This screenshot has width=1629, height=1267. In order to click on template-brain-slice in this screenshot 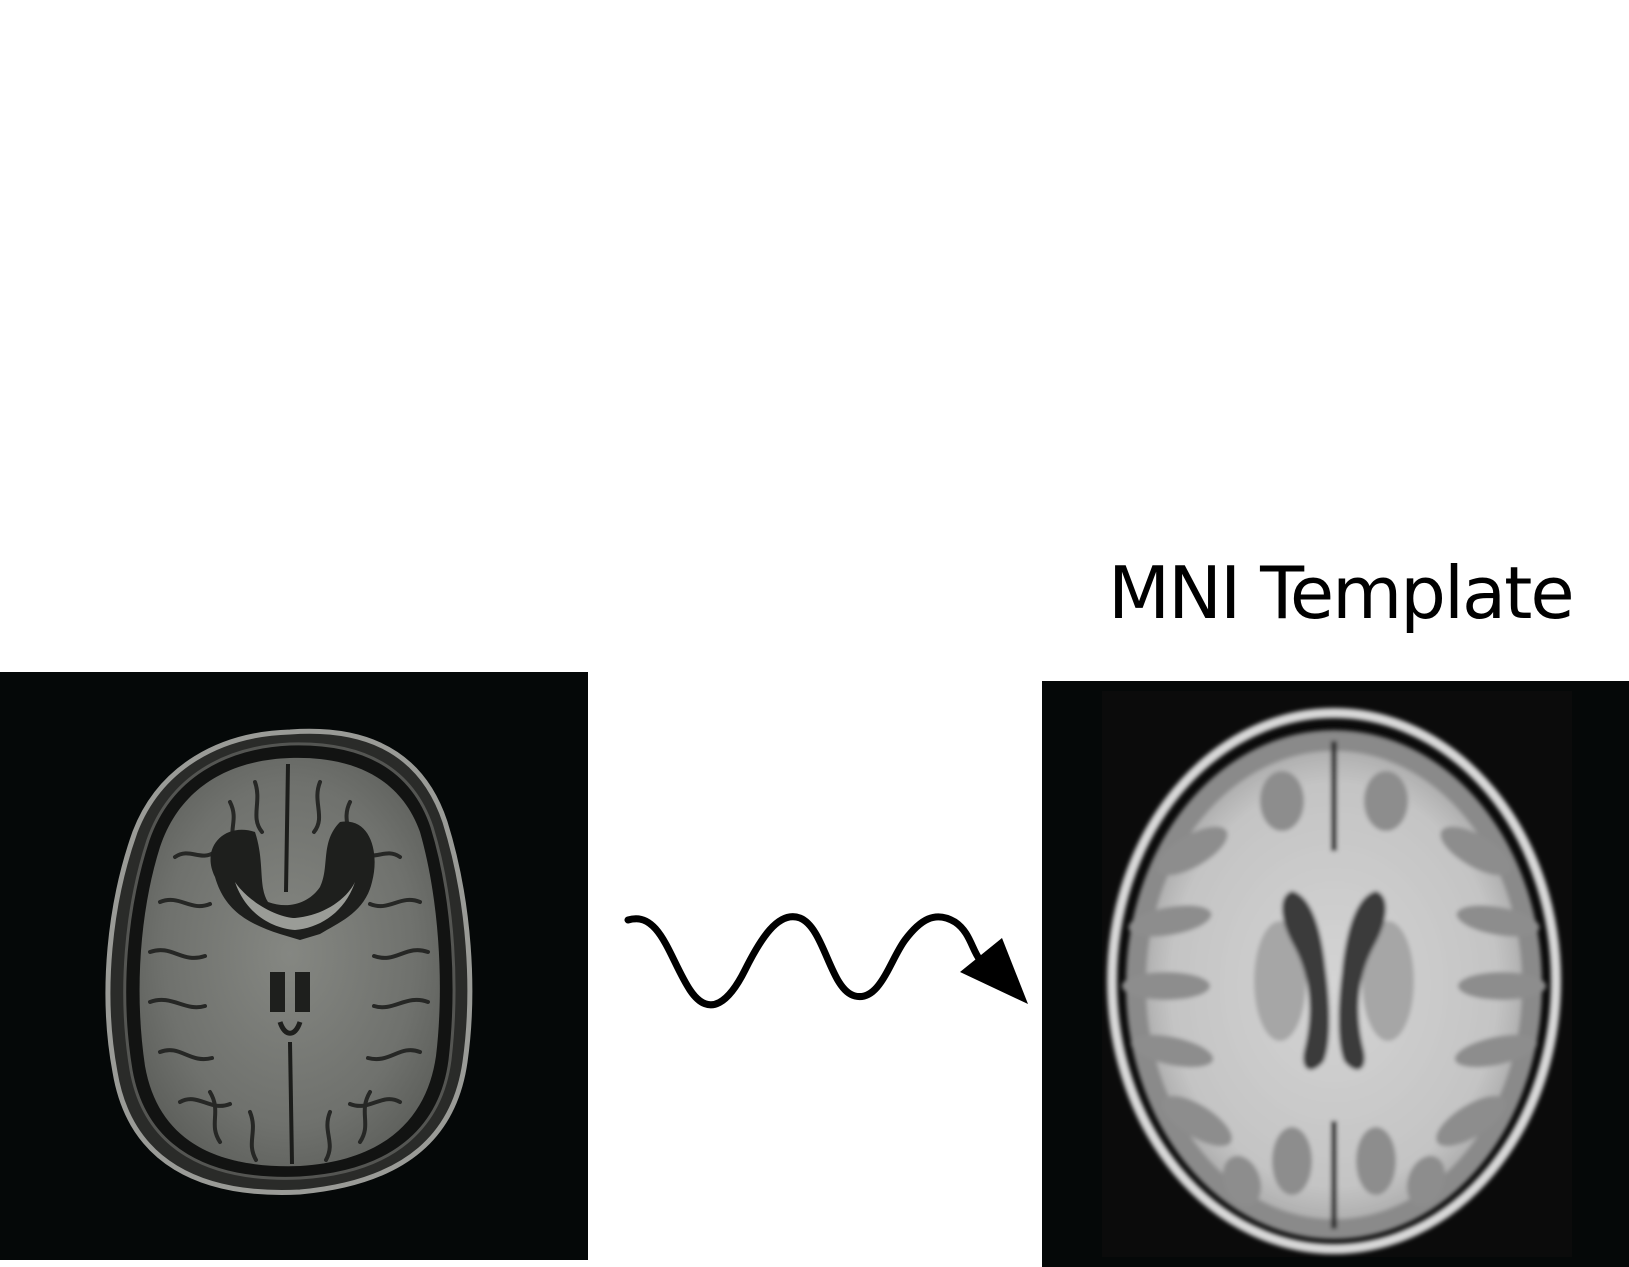, I will do `click(1337, 974)`.